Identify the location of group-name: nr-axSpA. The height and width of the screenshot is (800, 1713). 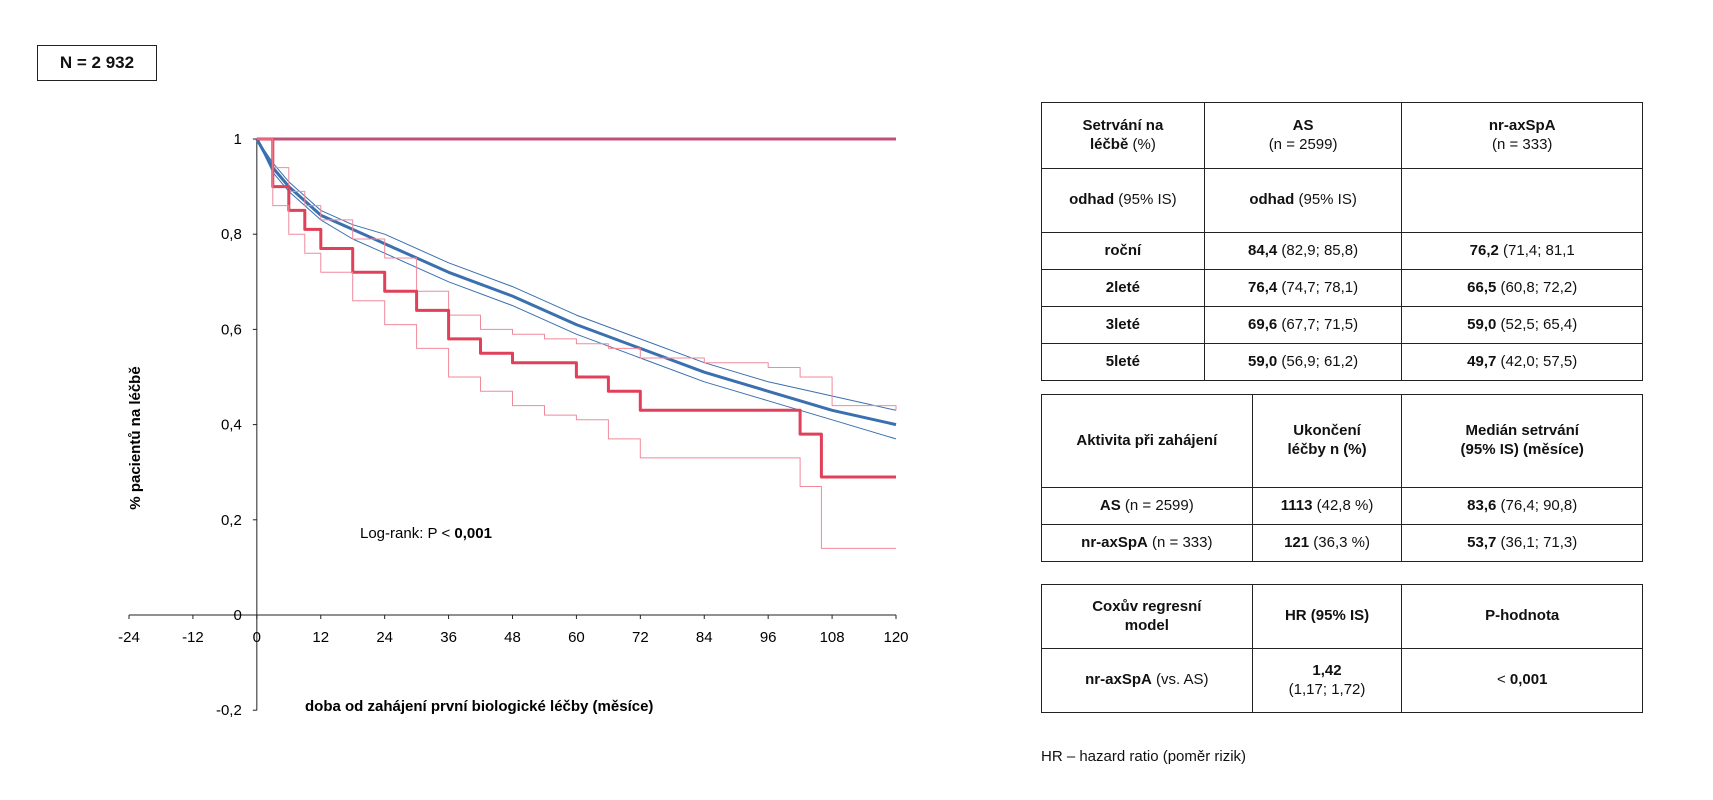
(1114, 542).